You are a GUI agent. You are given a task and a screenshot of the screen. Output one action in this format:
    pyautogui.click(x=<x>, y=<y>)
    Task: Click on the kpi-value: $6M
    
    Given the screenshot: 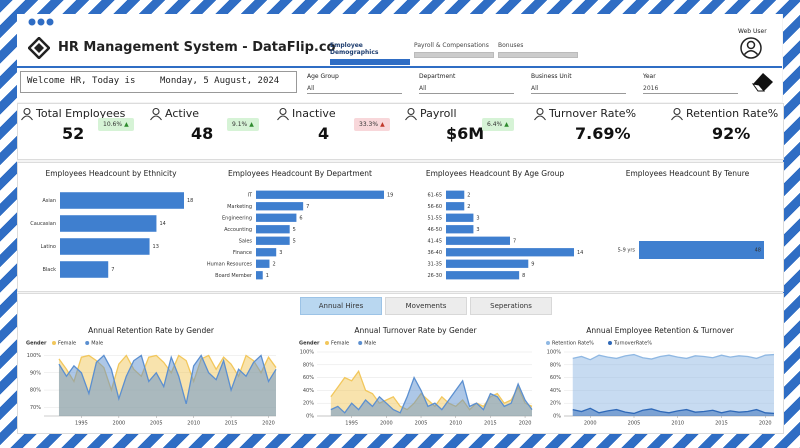 What is the action you would take?
    pyautogui.click(x=465, y=133)
    